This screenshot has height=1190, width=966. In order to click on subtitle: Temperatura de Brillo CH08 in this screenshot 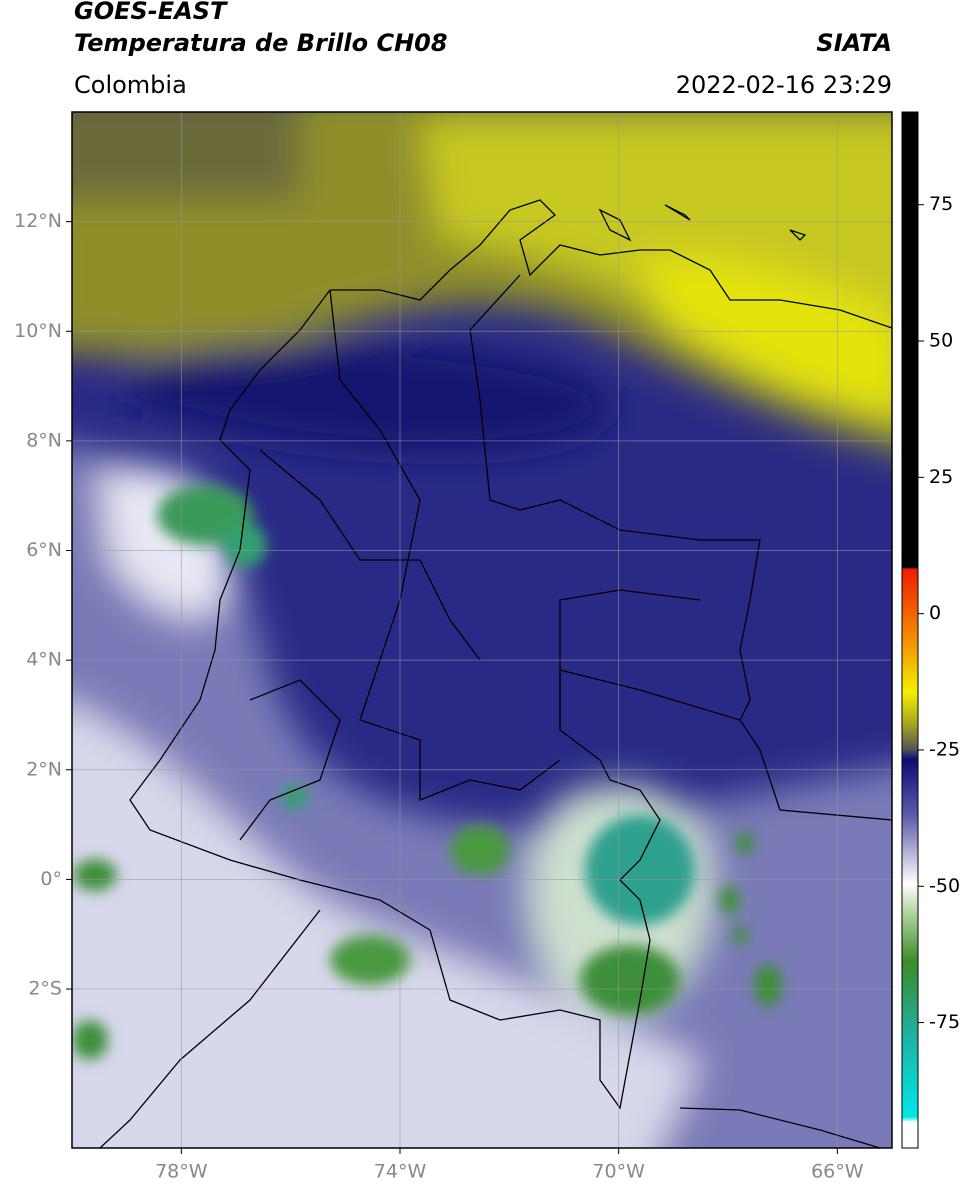, I will do `click(261, 43)`.